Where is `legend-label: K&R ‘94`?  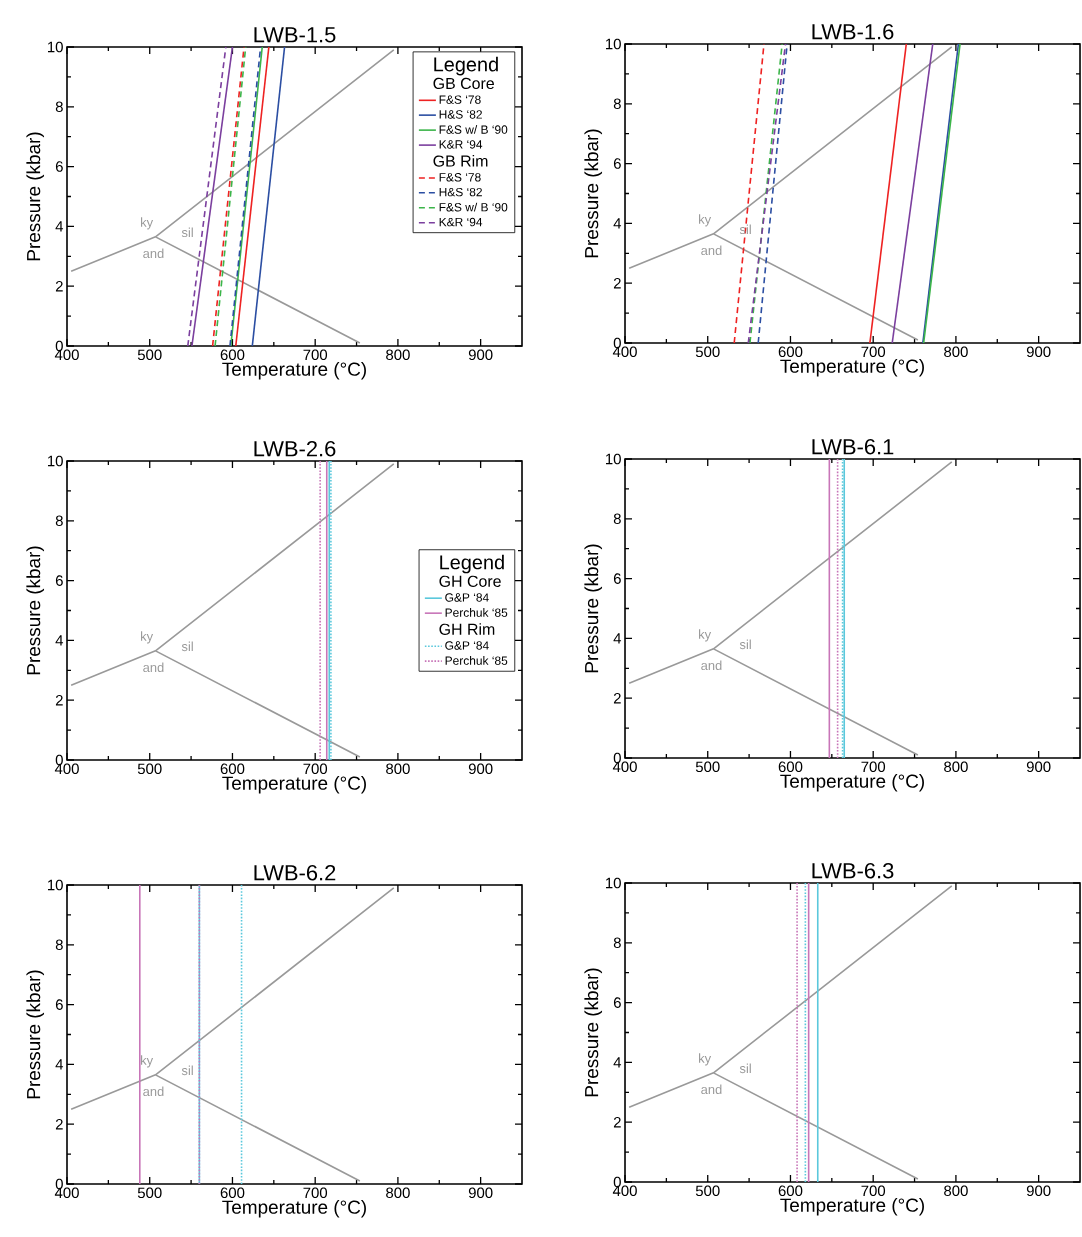 legend-label: K&R ‘94 is located at coordinates (461, 144).